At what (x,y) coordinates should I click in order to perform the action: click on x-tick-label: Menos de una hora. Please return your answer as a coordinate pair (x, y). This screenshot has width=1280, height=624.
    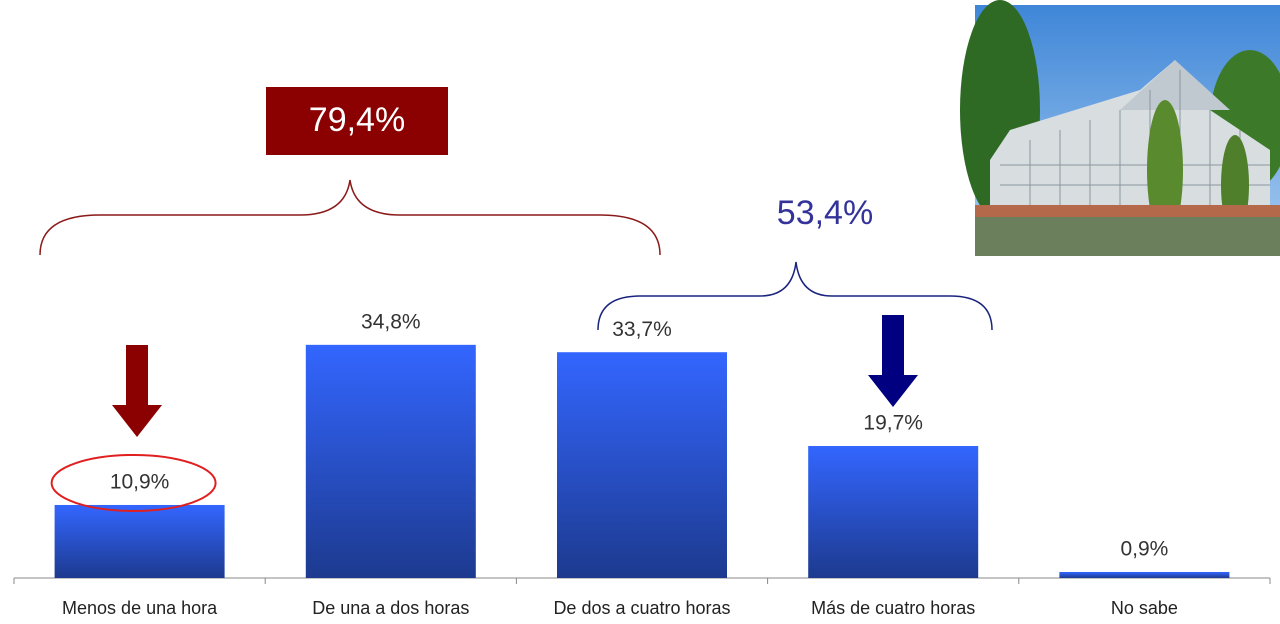
    Looking at the image, I should click on (140, 608).